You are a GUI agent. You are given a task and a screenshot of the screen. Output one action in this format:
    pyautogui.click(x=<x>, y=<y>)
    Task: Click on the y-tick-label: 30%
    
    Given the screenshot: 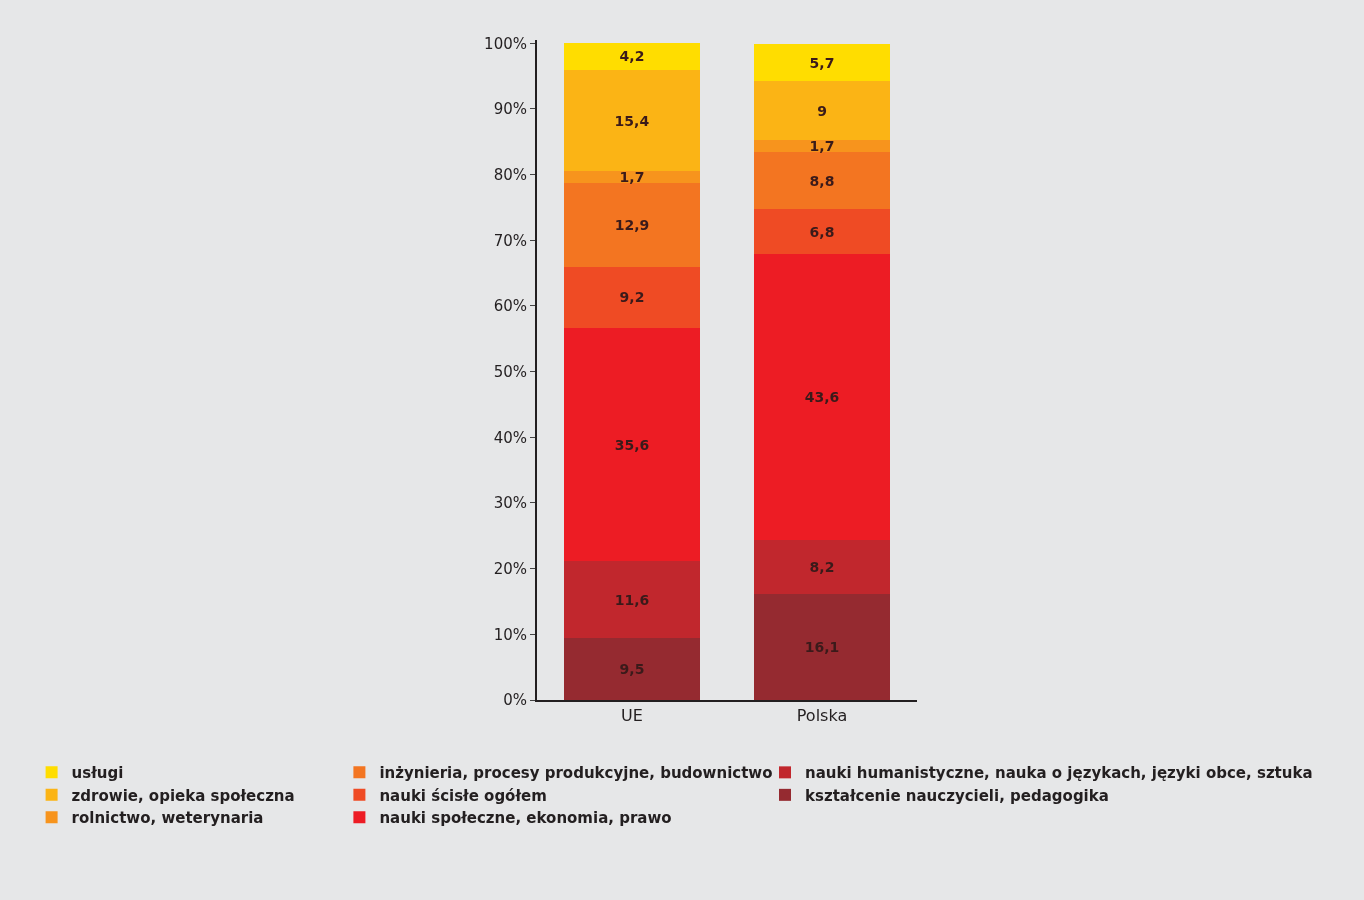 What is the action you would take?
    pyautogui.click(x=510, y=503)
    